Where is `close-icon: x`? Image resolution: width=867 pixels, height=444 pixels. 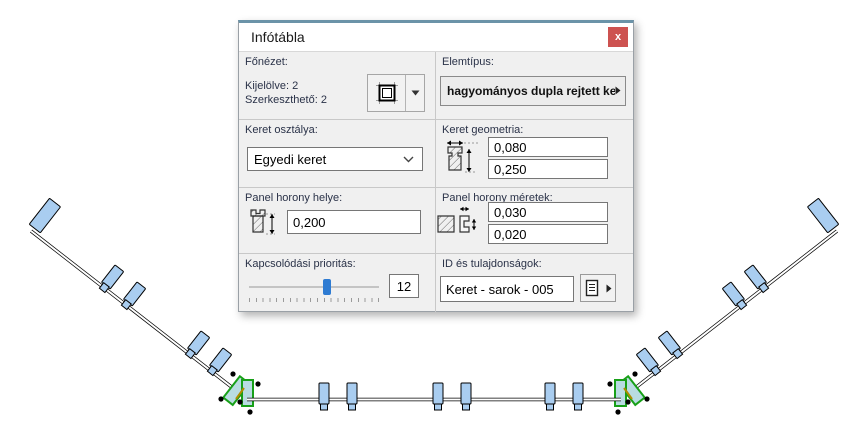 close-icon: x is located at coordinates (618, 37).